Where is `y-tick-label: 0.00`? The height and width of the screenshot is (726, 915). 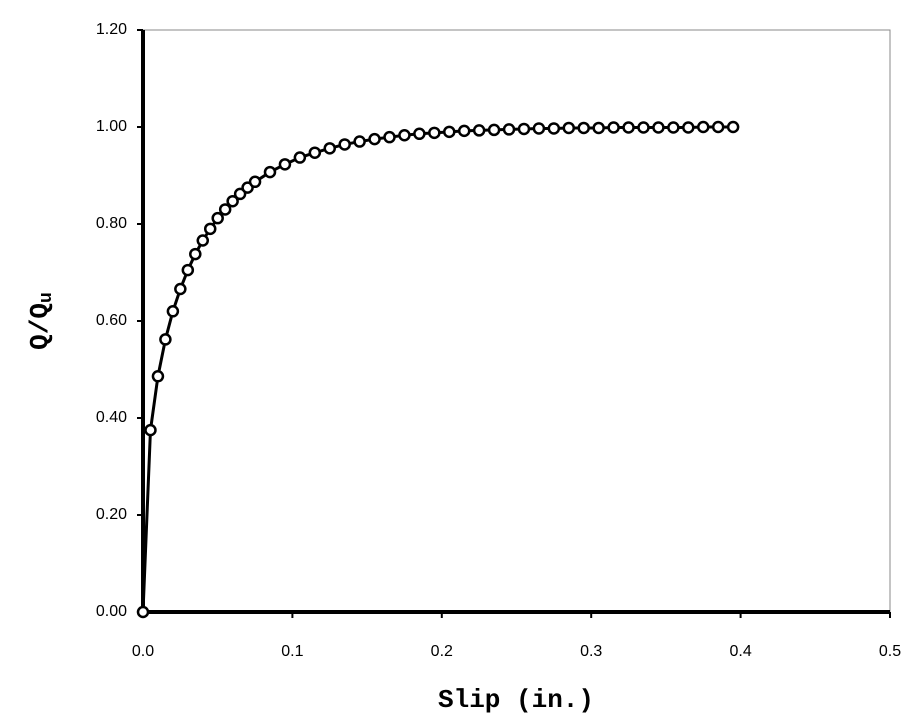
y-tick-label: 0.00 is located at coordinates (111, 611).